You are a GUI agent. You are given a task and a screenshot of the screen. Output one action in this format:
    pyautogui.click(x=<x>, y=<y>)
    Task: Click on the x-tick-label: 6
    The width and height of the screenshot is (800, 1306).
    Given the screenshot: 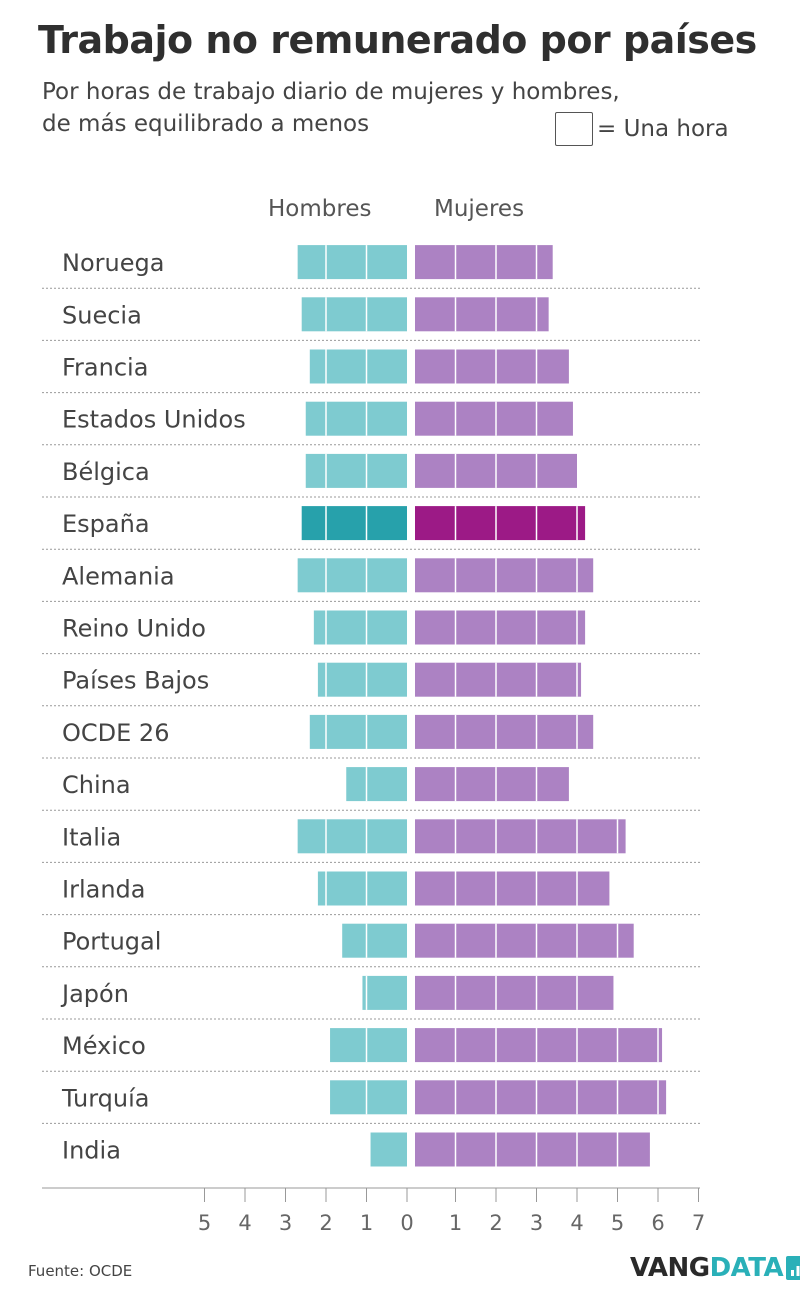 What is the action you would take?
    pyautogui.click(x=657, y=1223)
    